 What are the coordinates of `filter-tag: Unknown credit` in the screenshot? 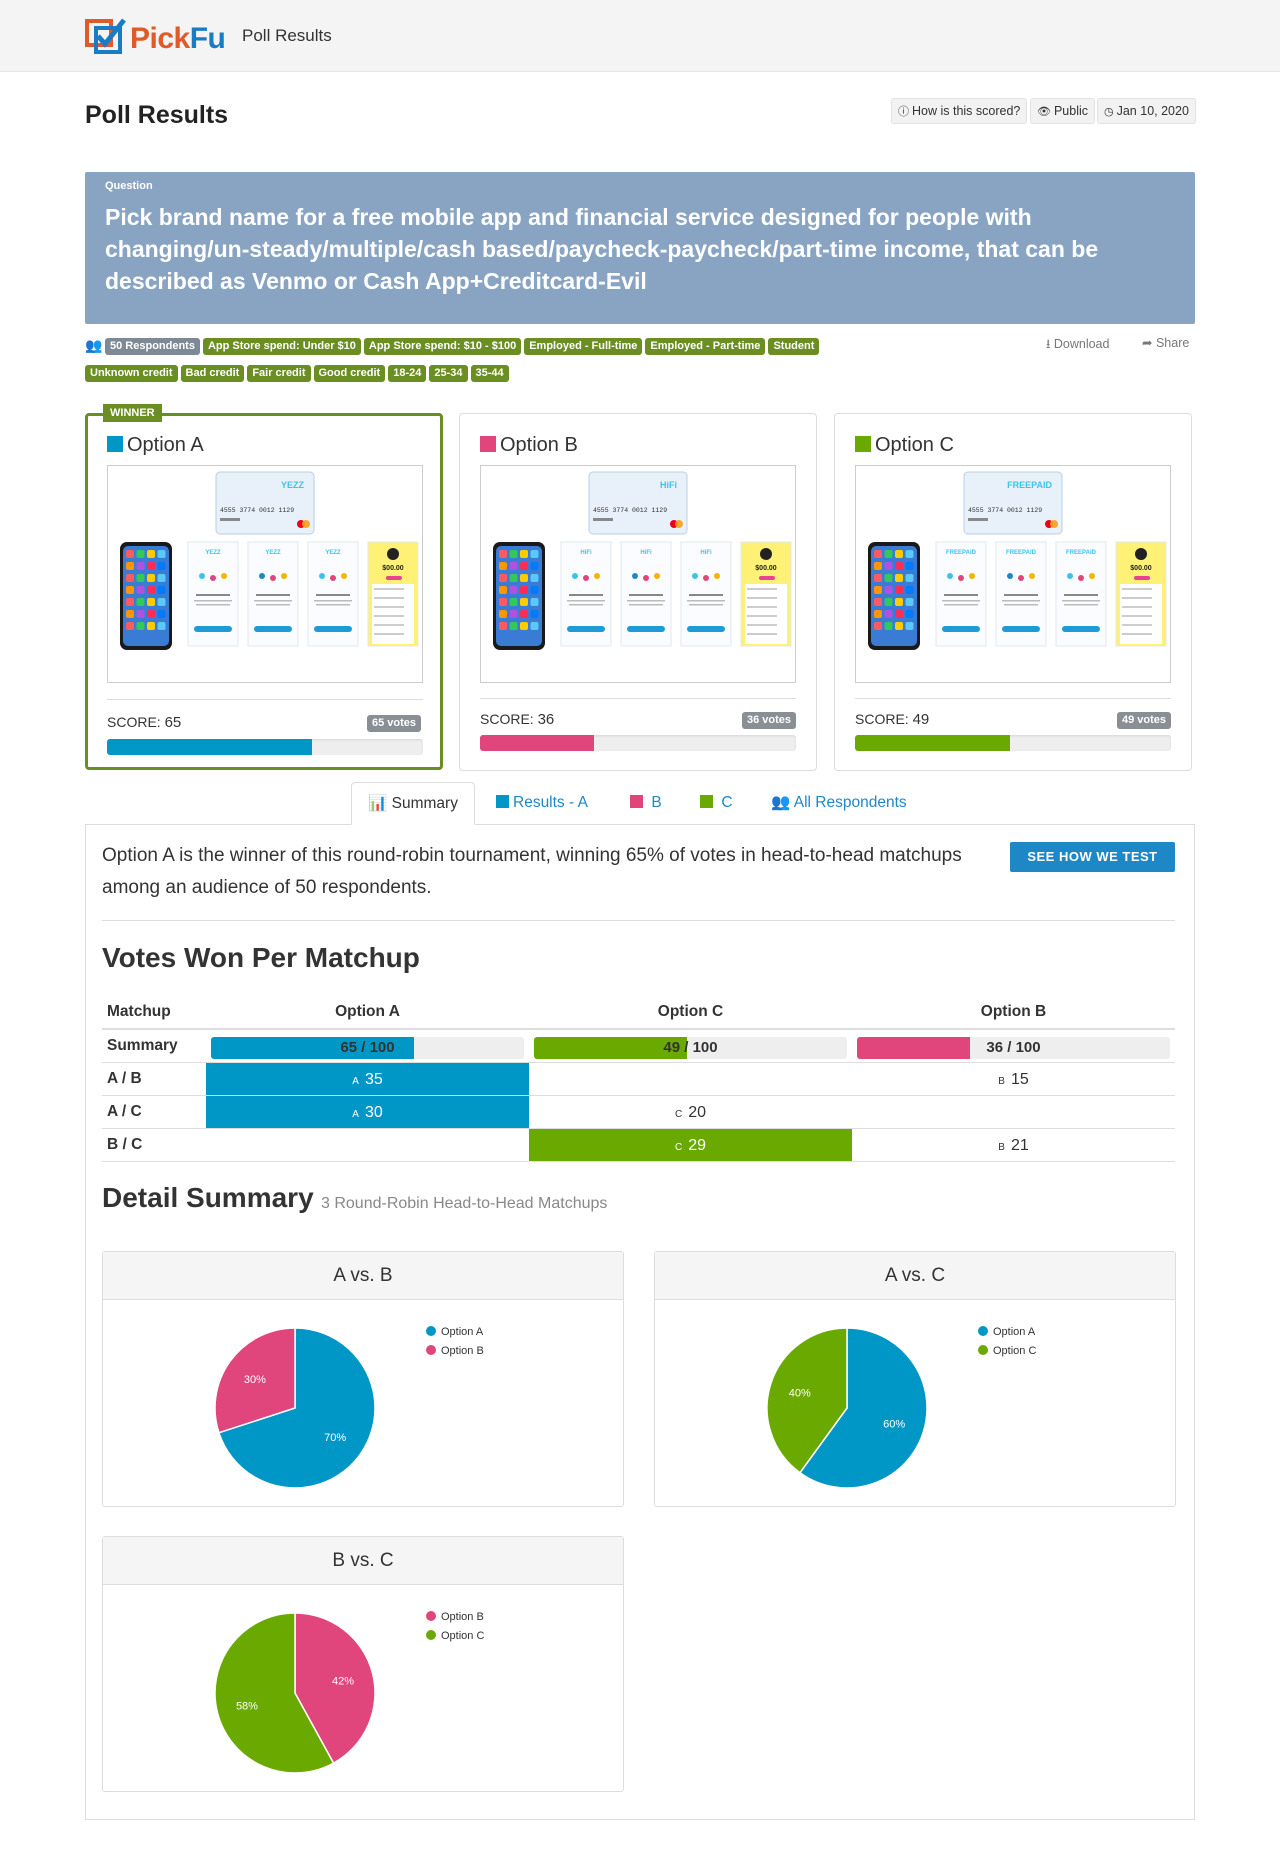 It's located at (131, 373).